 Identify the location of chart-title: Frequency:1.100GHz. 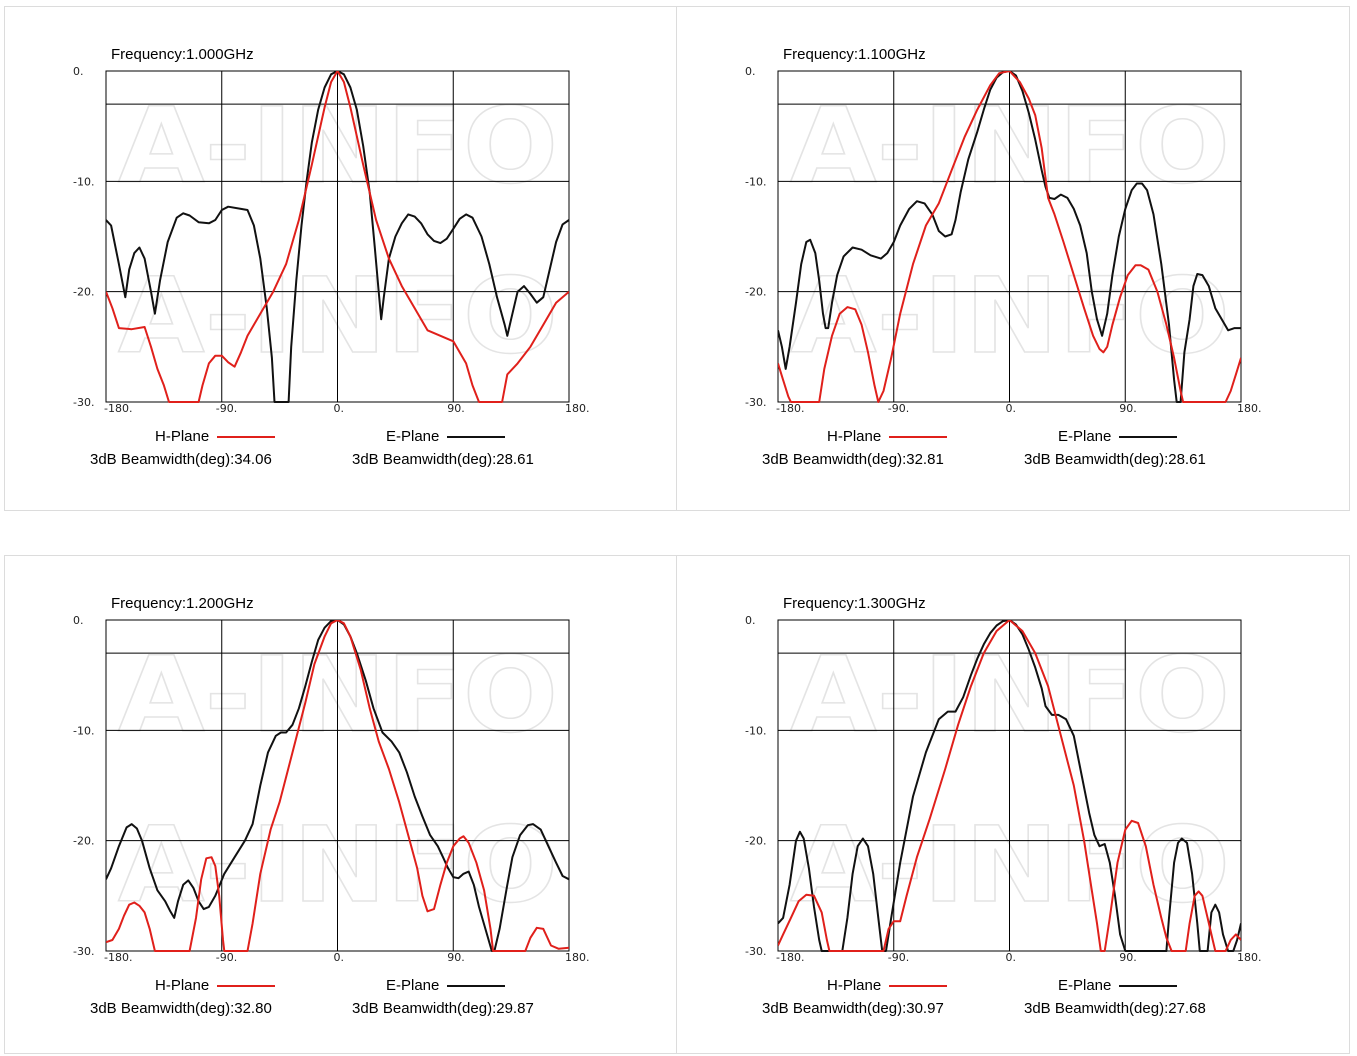
(854, 54).